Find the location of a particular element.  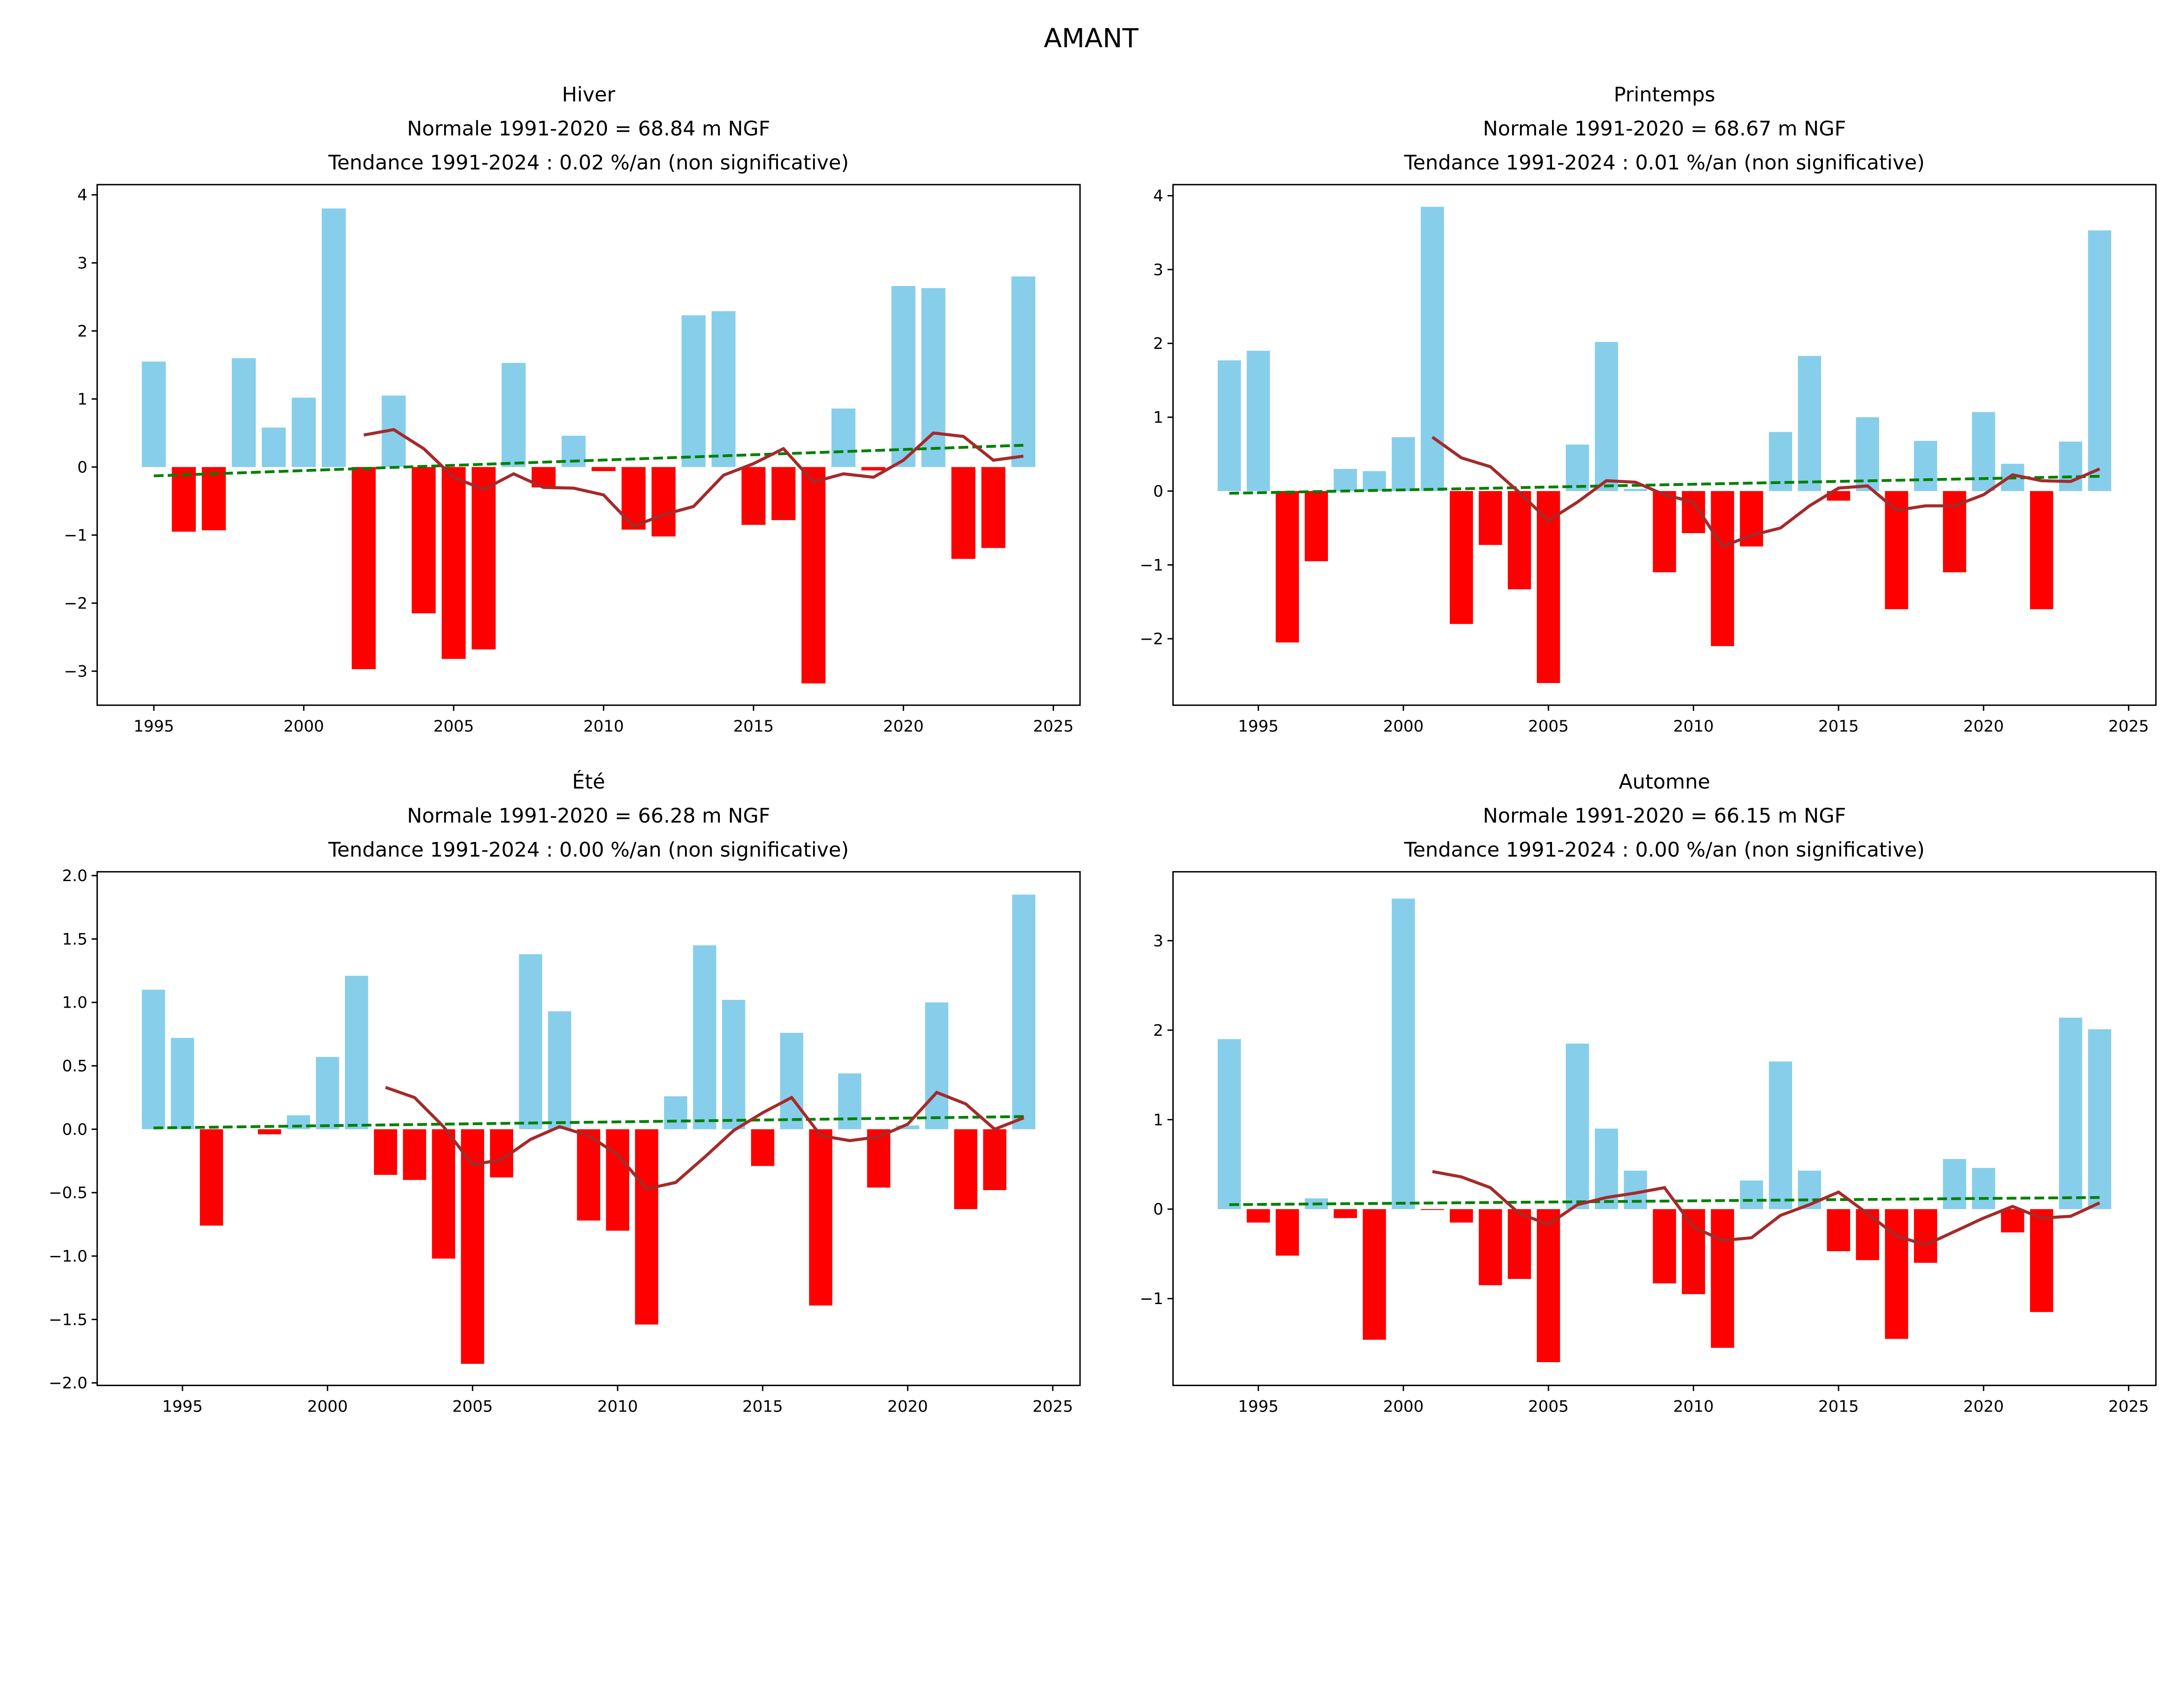

bar-2002 is located at coordinates (1461, 1216).